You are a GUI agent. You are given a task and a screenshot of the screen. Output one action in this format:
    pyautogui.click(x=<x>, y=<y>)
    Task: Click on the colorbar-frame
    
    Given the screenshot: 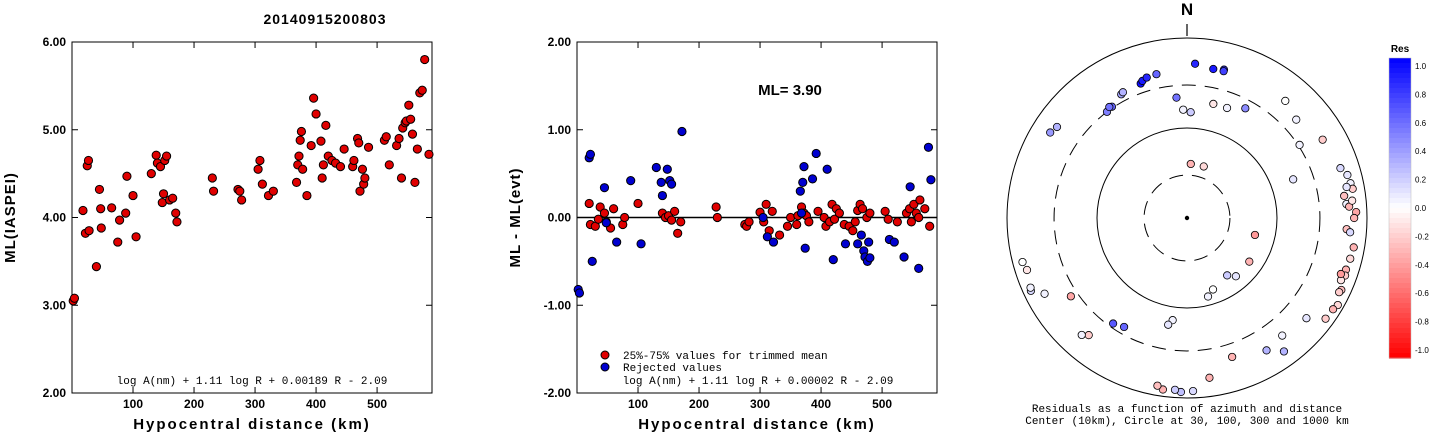 What is the action you would take?
    pyautogui.click(x=1400, y=208)
    